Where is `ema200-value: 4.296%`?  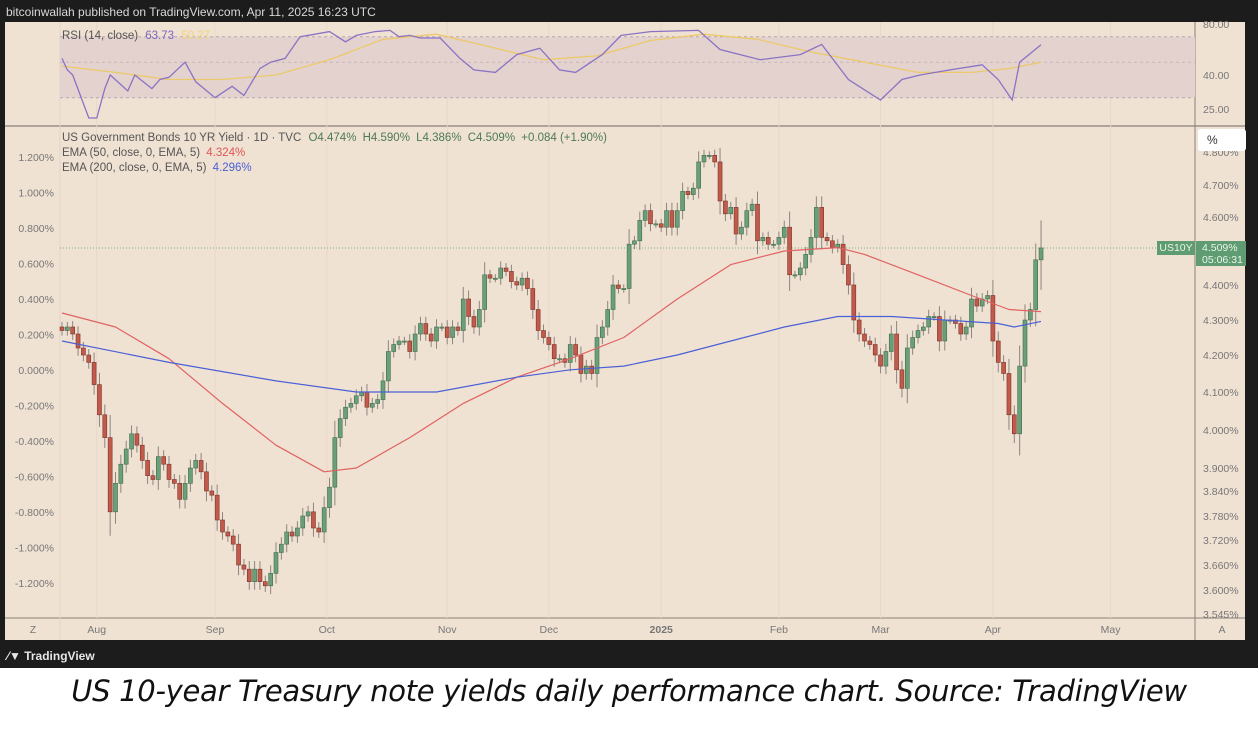 ema200-value: 4.296% is located at coordinates (232, 168).